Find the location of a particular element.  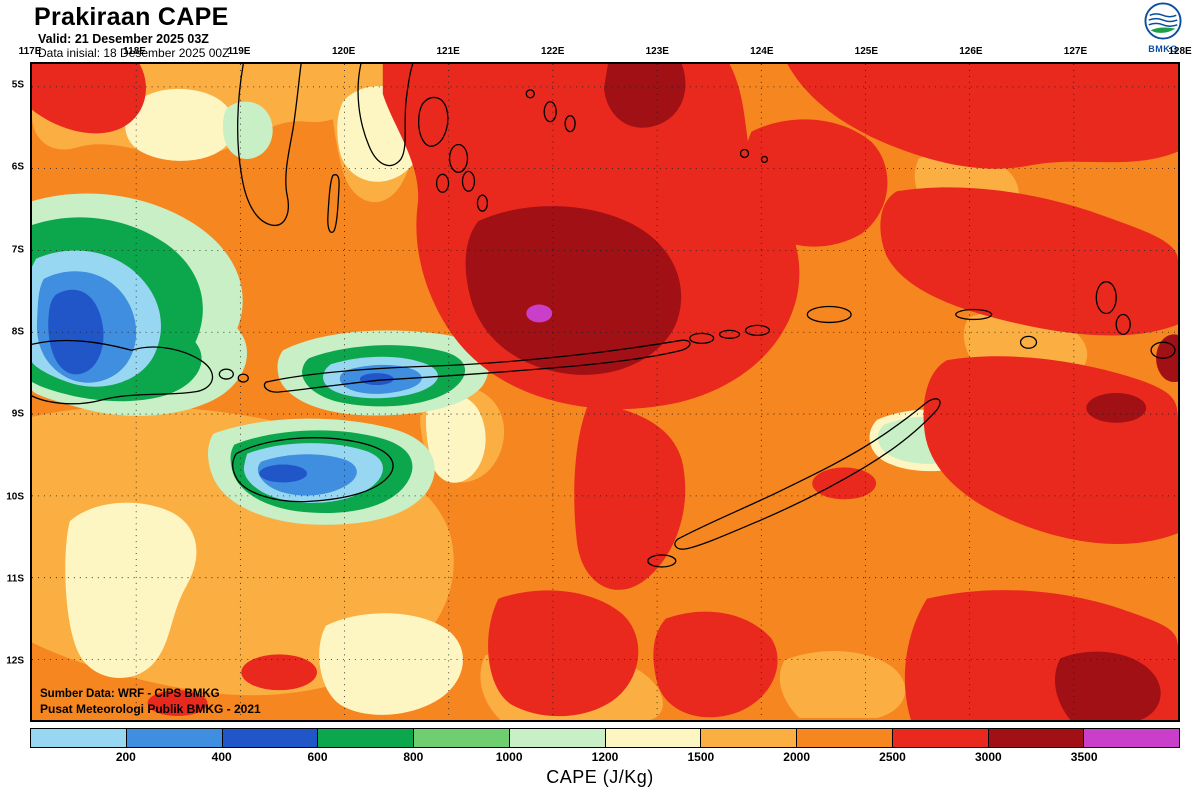

lon-label: 122E is located at coordinates (553, 51).